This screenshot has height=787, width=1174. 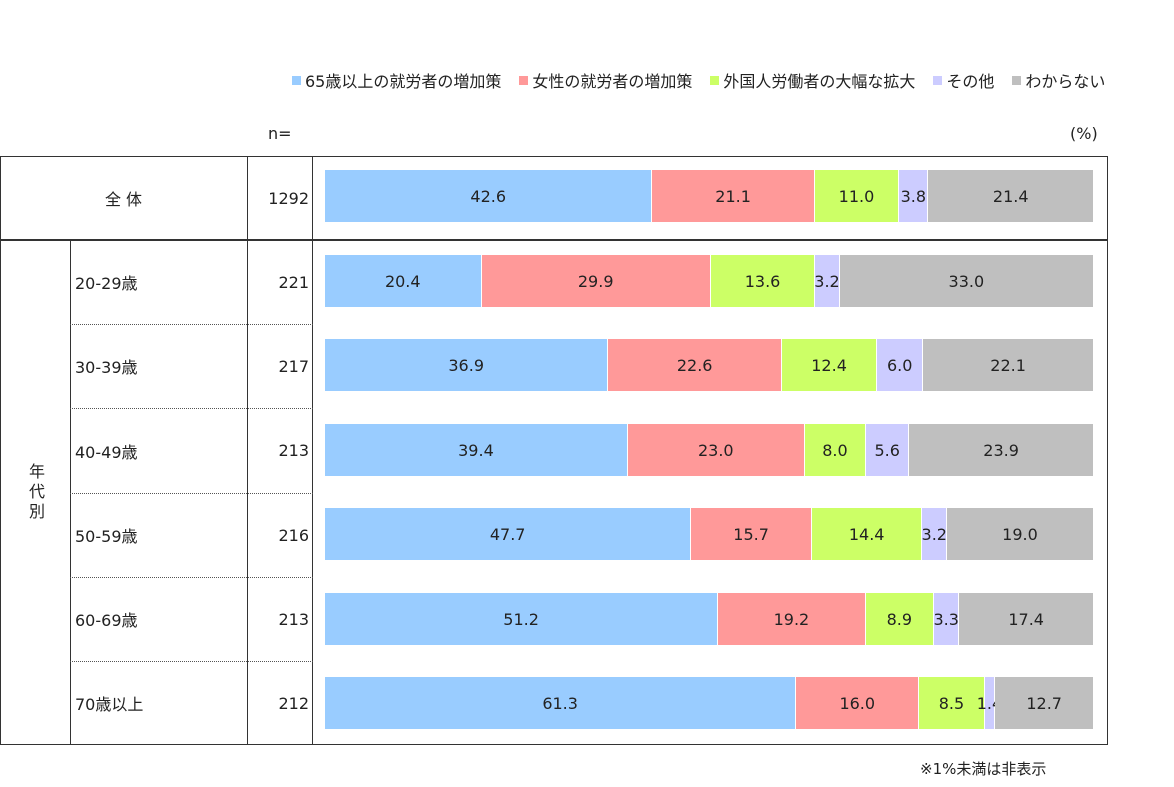 I want to click on stacked-bar: 36.9 22.6 12.4 6.0 22.1, so click(x=709, y=365).